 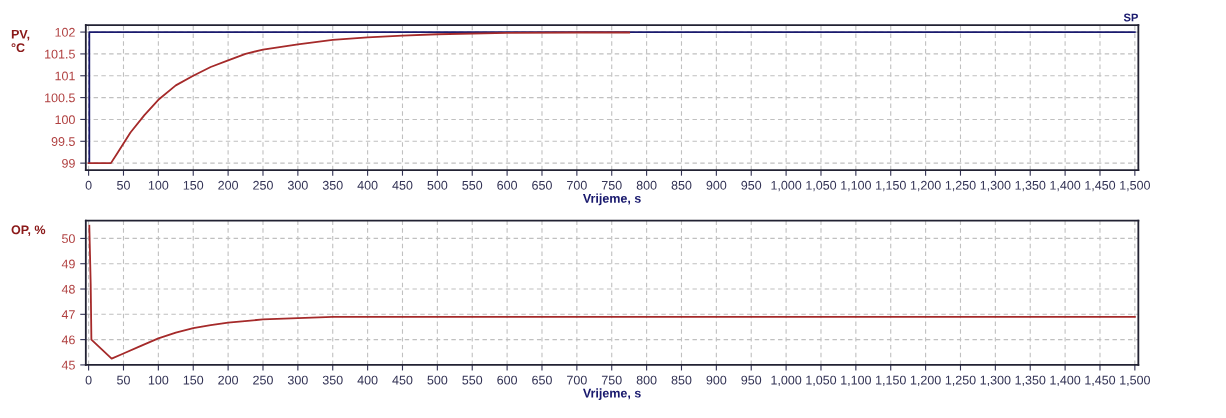 What do you see at coordinates (20, 41) in the screenshot?
I see `y-axis-title: PV, °C` at bounding box center [20, 41].